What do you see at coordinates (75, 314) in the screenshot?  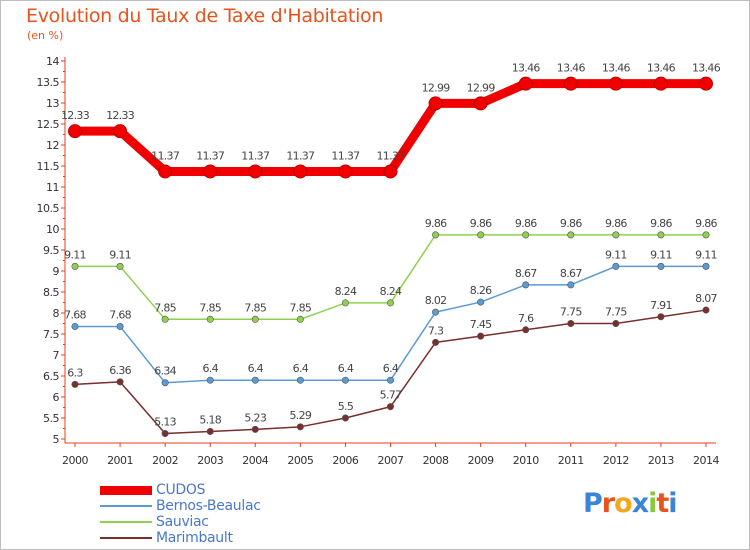 I see `data-label-bernos-beaulac: 7.68` at bounding box center [75, 314].